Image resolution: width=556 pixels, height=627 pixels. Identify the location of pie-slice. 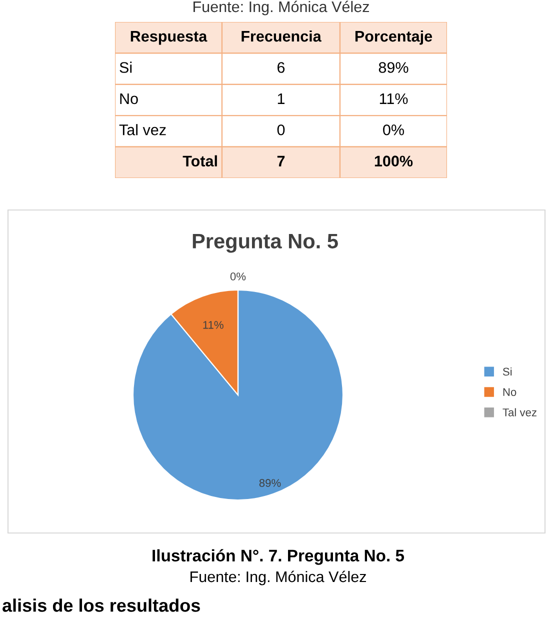
(238, 395).